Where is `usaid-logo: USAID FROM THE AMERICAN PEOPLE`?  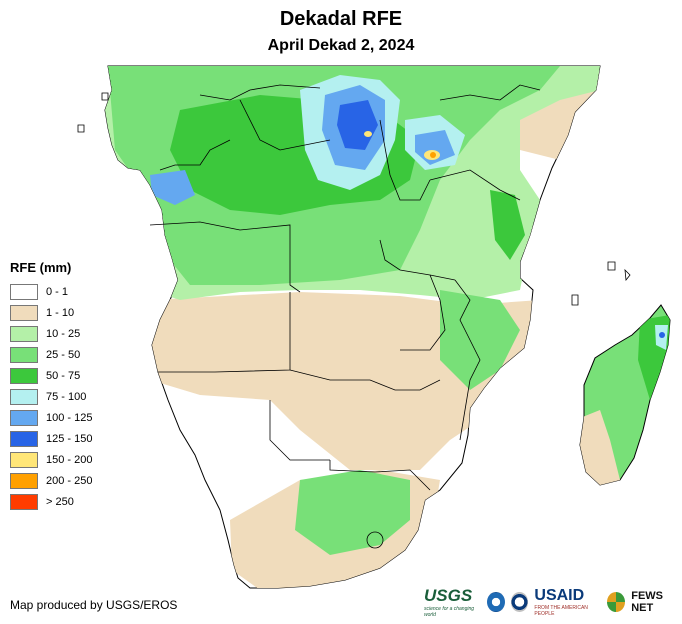
usaid-logo: USAID FROM THE AMERICAN PEOPLE is located at coordinates (567, 602).